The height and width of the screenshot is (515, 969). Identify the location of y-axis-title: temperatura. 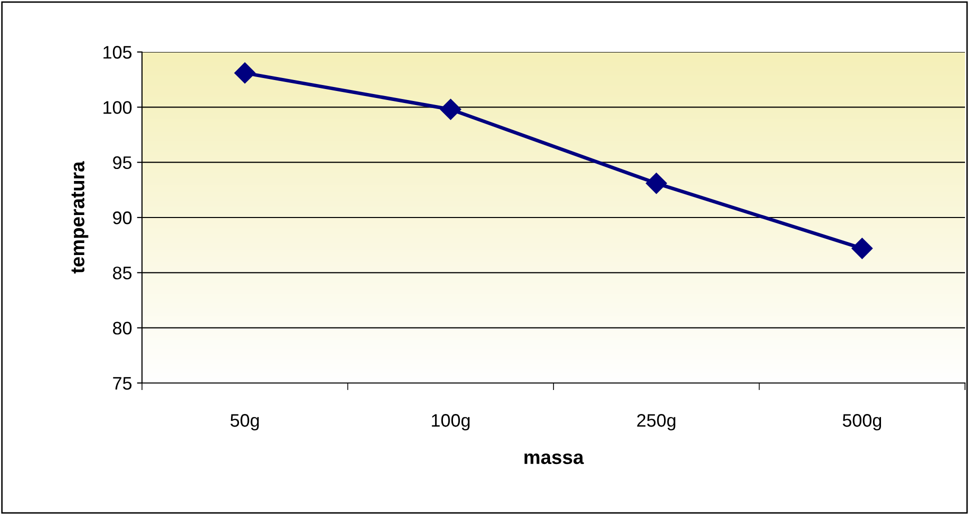
(80, 217).